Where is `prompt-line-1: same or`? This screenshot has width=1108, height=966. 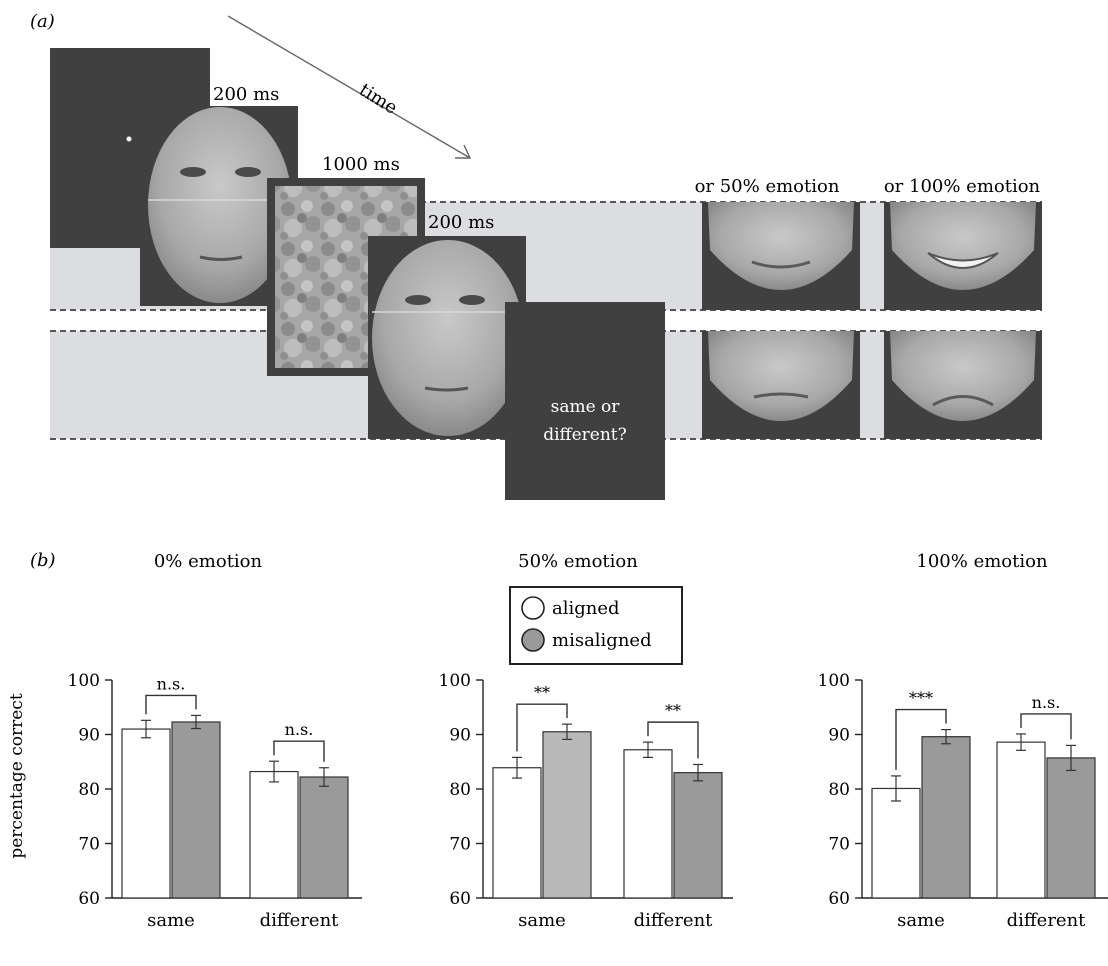
prompt-line-1: same or is located at coordinates (586, 407).